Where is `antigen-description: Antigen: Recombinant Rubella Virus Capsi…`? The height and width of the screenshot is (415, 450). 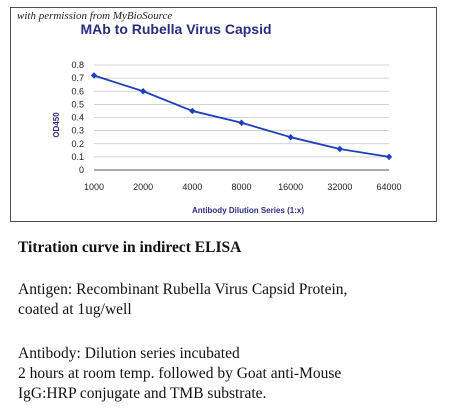
antigen-description: Antigen: Recombinant Rubella Virus Capsi… is located at coordinates (228, 300).